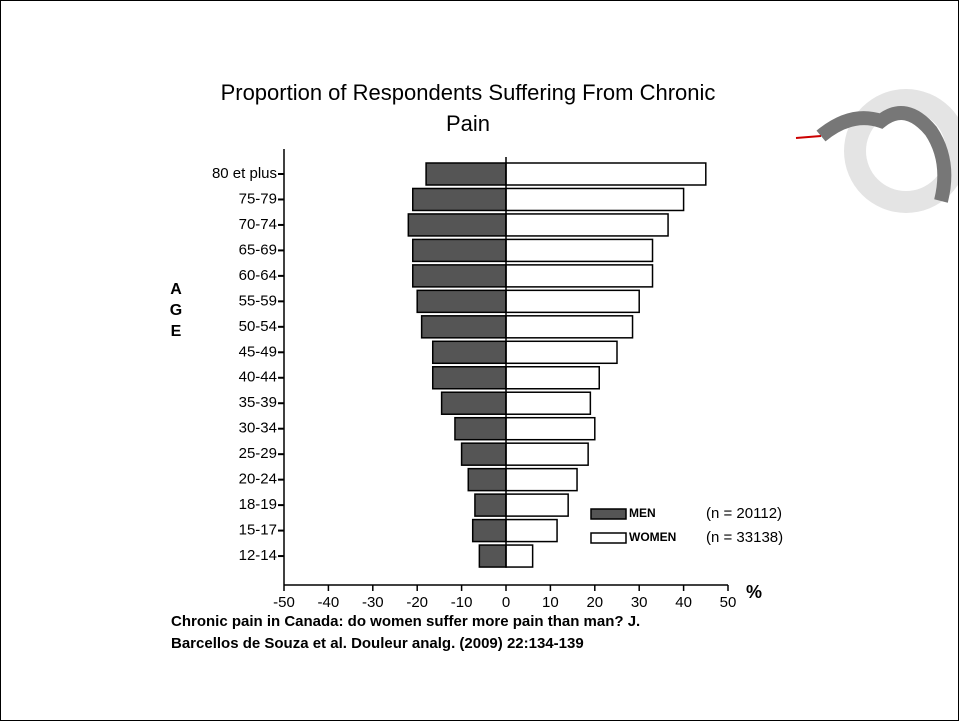 This screenshot has width=959, height=721. I want to click on x-tick-label: -20, so click(417, 602).